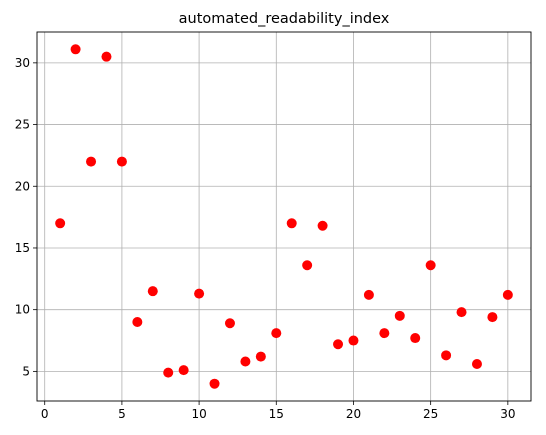 The width and height of the screenshot is (546, 435). I want to click on y-tick-label: 25, so click(22, 125).